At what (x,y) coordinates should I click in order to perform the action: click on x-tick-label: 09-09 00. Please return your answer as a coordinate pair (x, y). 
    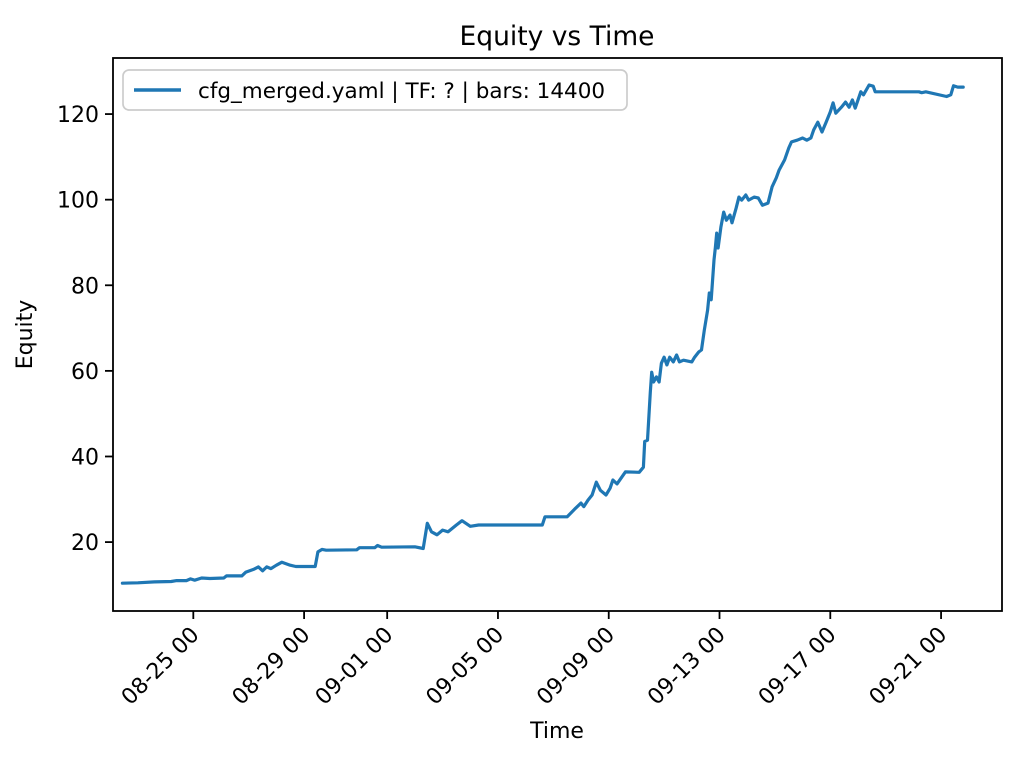
    Looking at the image, I should click on (576, 667).